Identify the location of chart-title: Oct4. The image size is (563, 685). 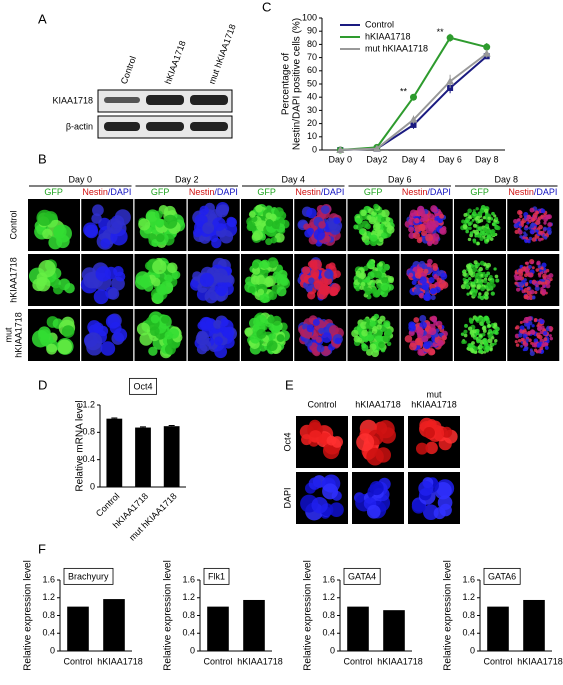
(142, 386).